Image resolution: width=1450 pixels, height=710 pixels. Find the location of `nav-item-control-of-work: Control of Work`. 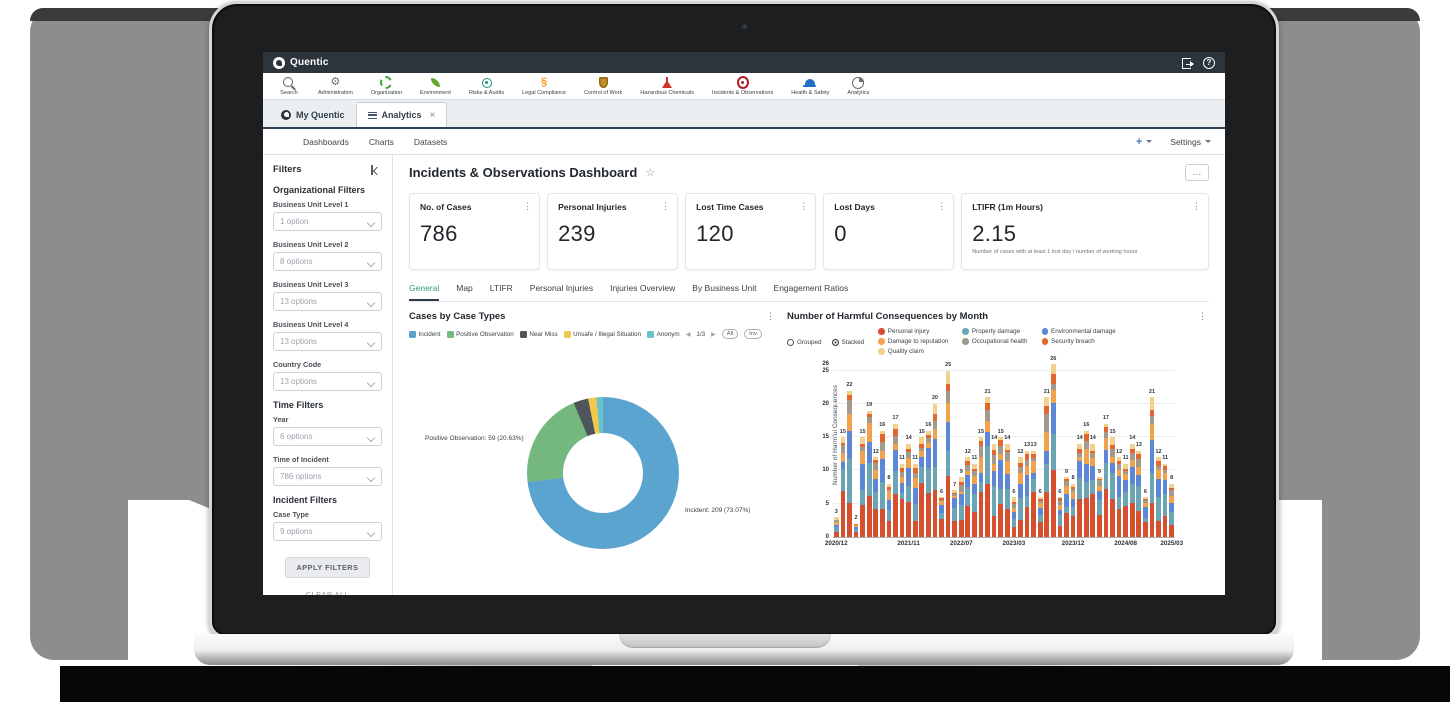

nav-item-control-of-work: Control of Work is located at coordinates (603, 86).